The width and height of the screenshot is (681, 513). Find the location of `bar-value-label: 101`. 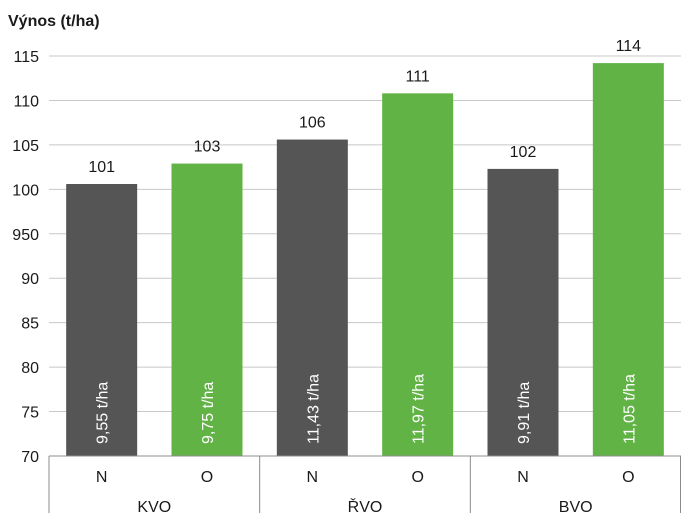

bar-value-label: 101 is located at coordinates (101, 167).